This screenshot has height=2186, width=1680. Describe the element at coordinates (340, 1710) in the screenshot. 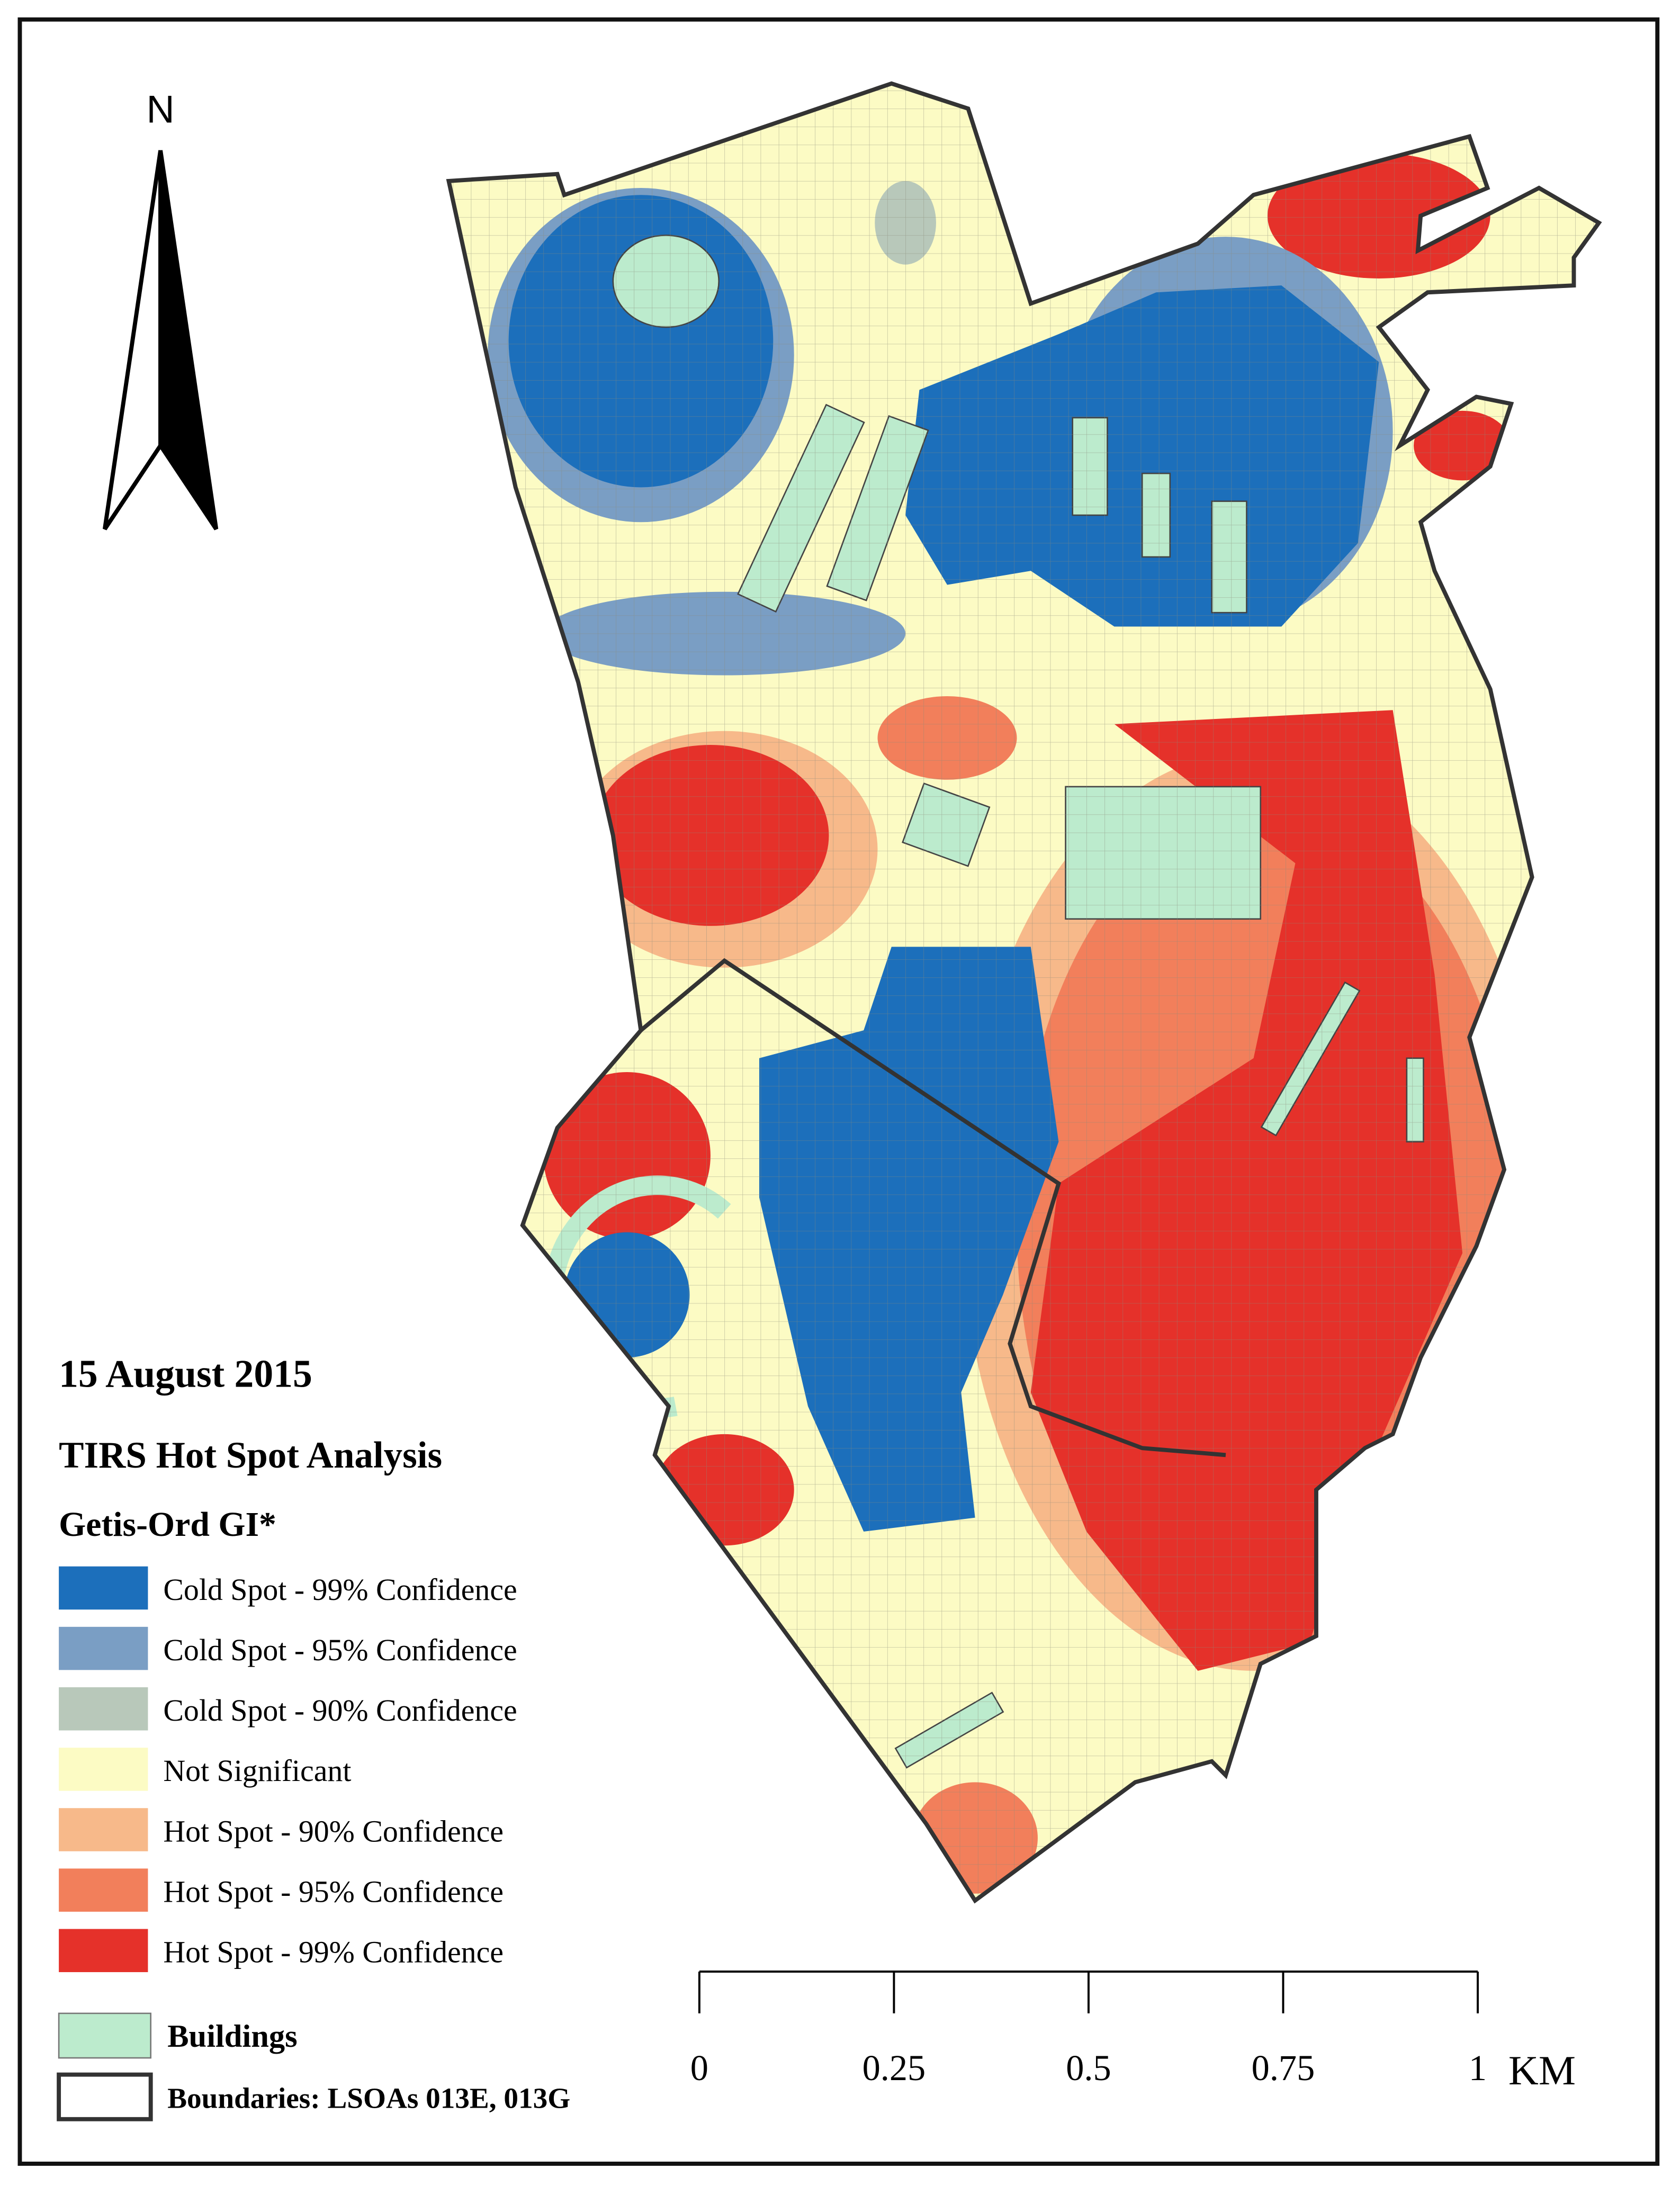

I see `legend-label: Cold Spot - 90% Confidence` at that location.